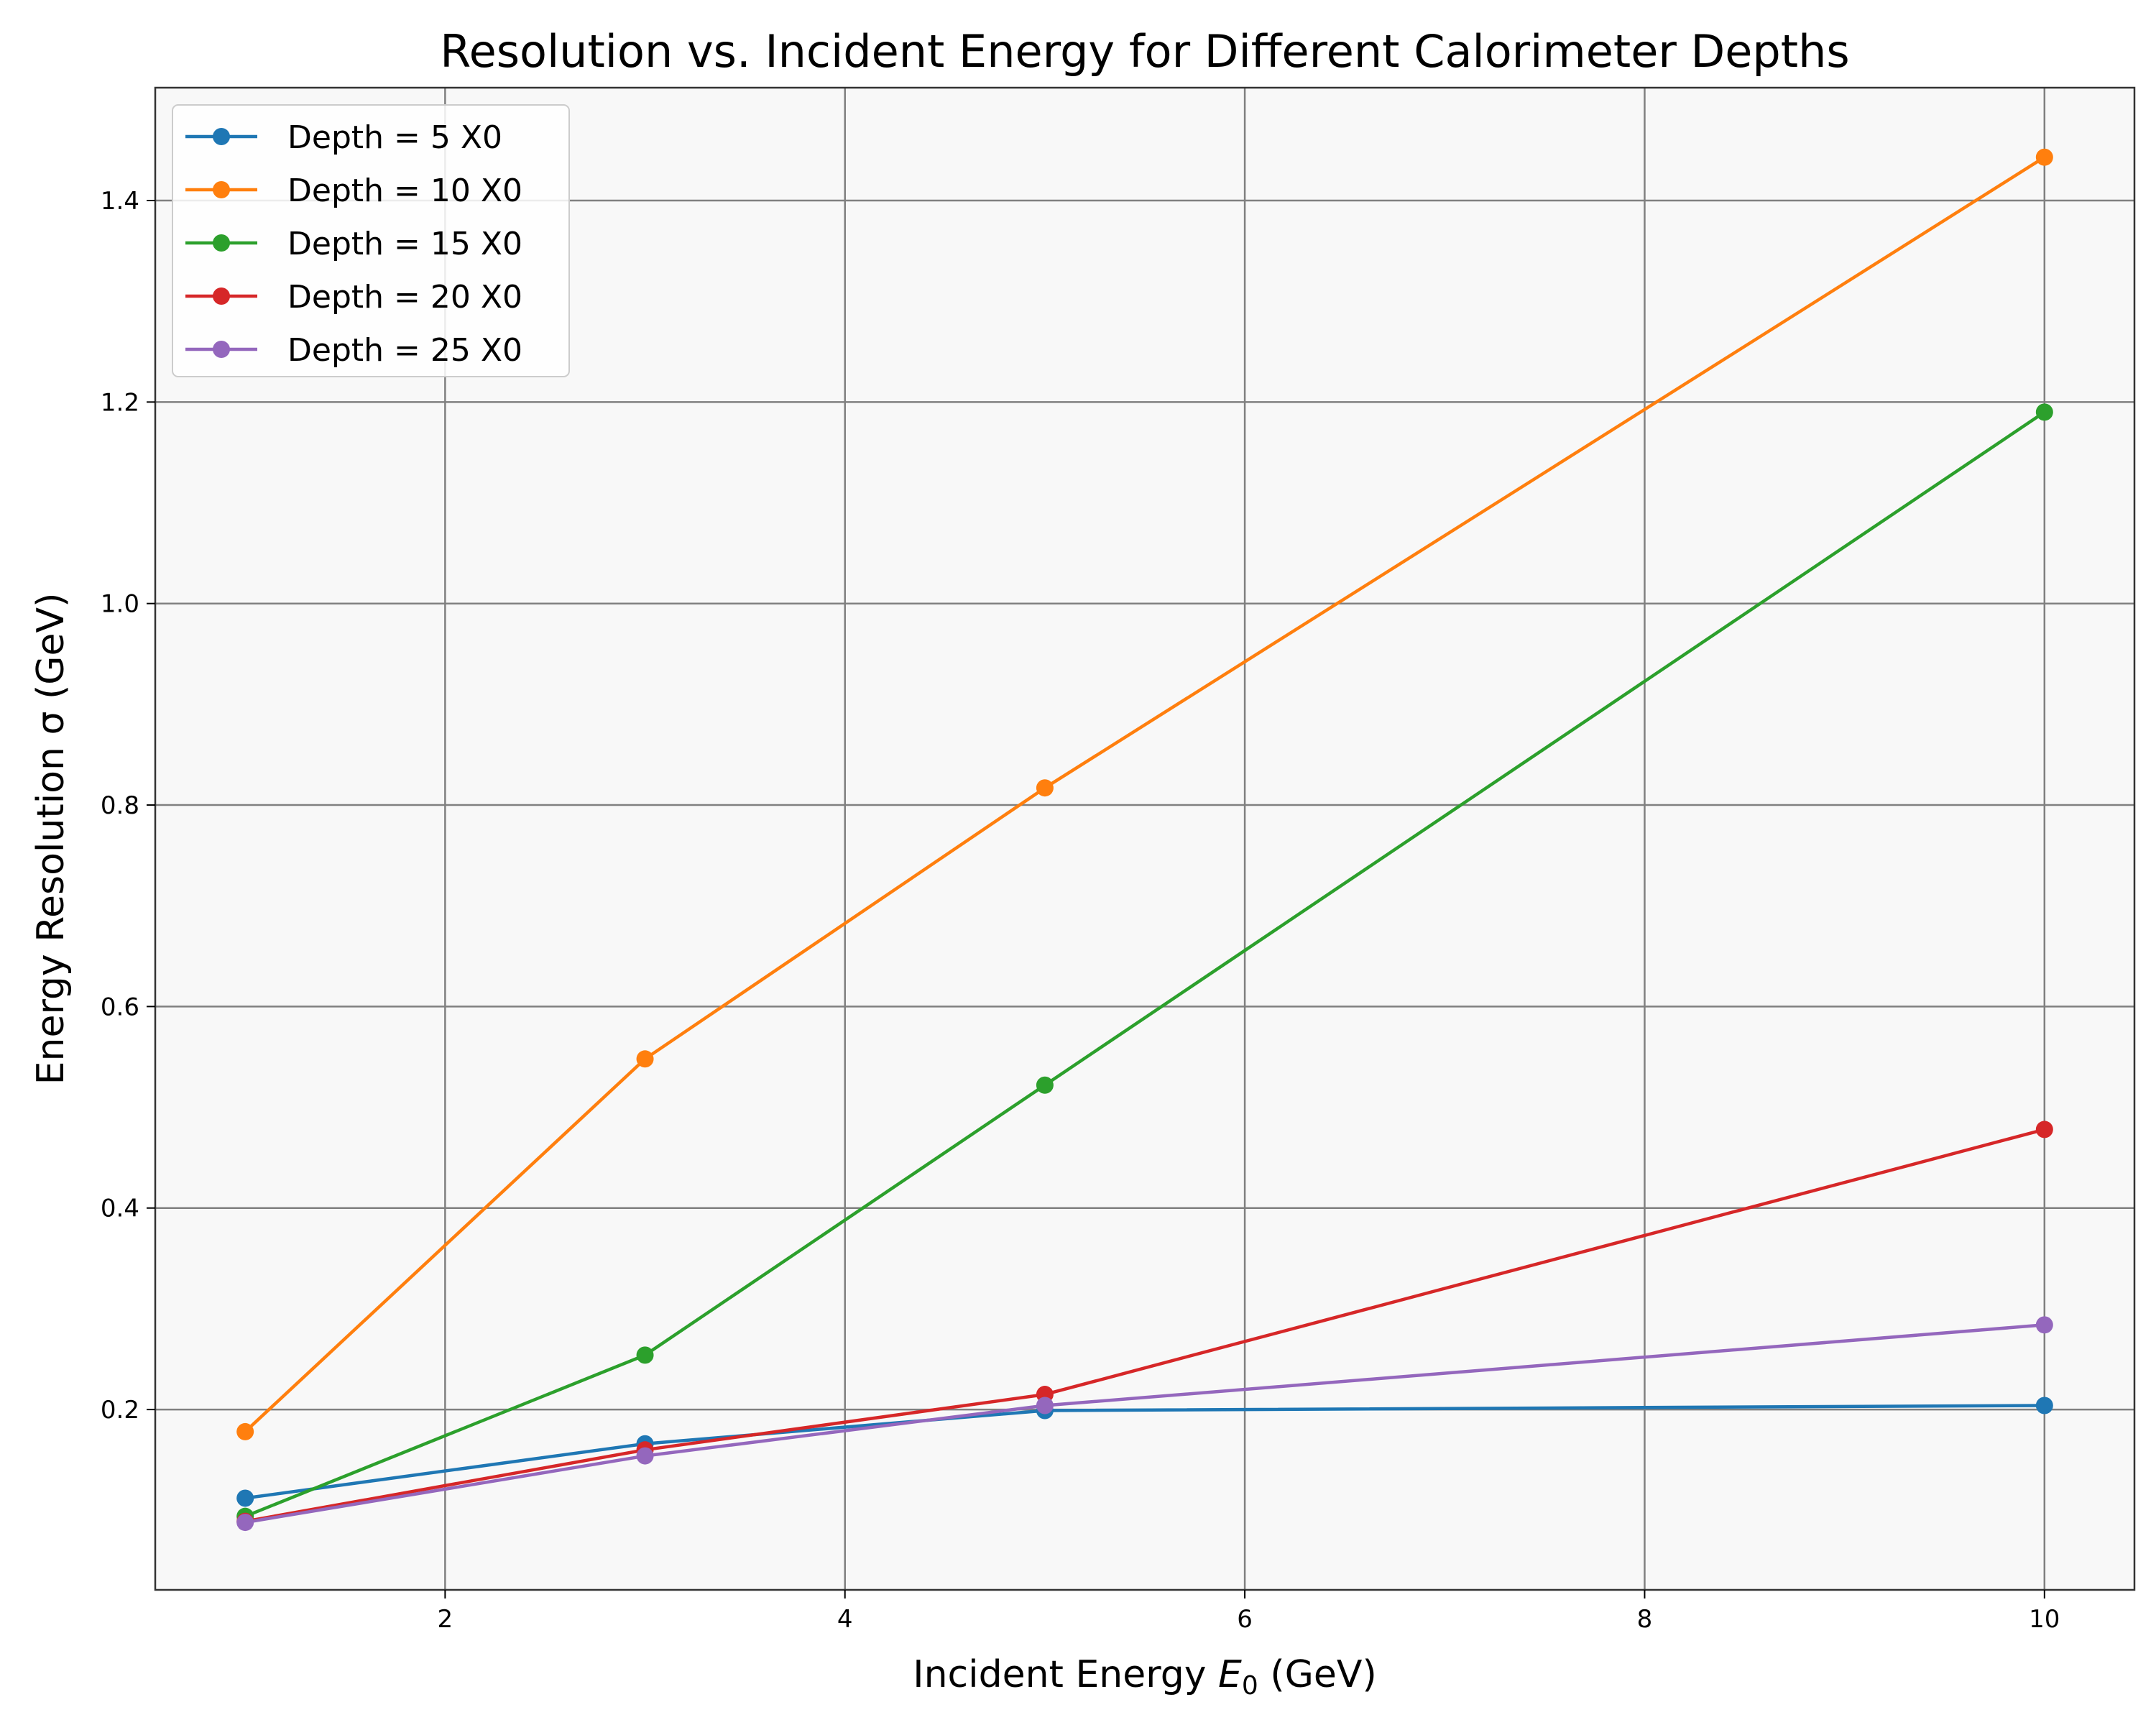 The height and width of the screenshot is (1725, 2156). I want to click on x-tick-label: 2, so click(445, 1619).